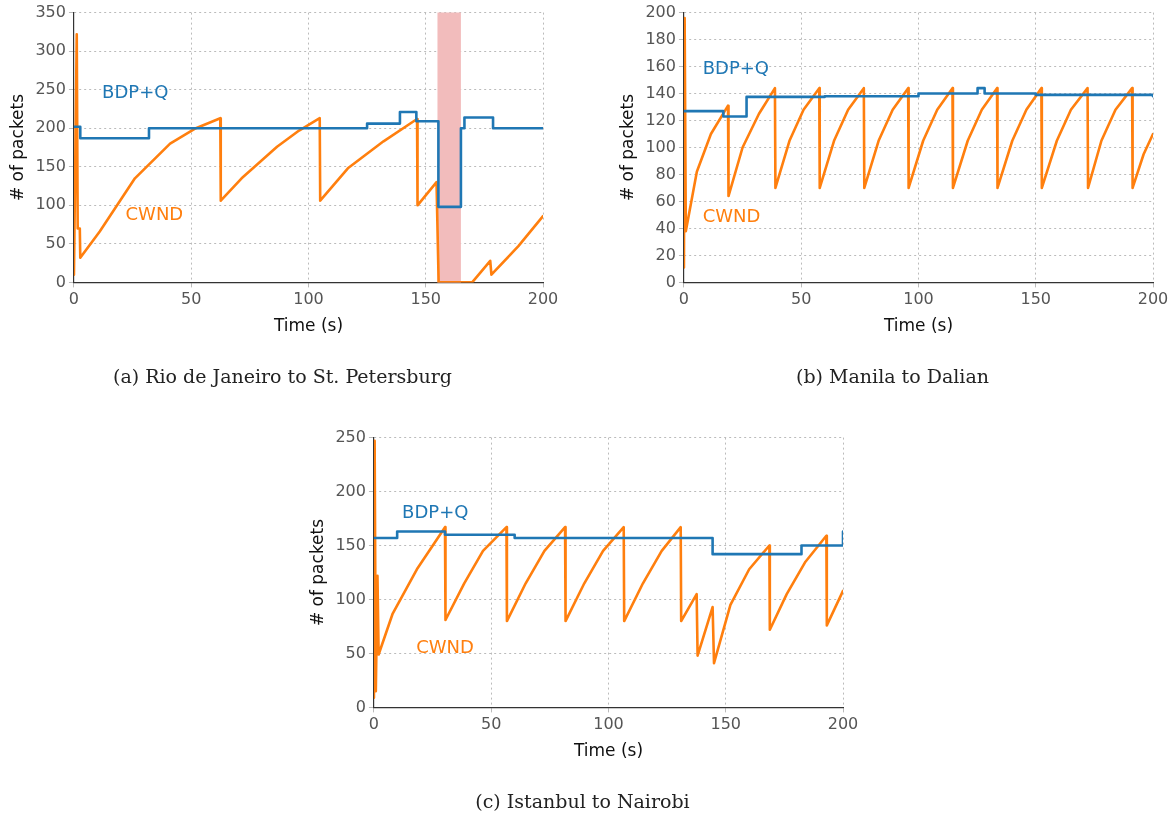 This screenshot has height=825, width=1175. Describe the element at coordinates (50, 50) in the screenshot. I see `y-tick-label: 300` at that location.